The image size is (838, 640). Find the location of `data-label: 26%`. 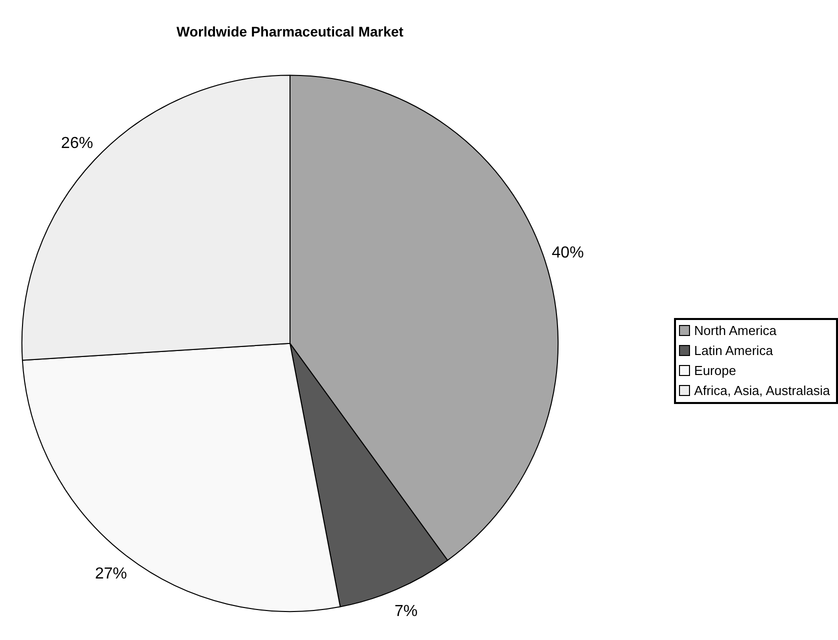

data-label: 26% is located at coordinates (77, 143).